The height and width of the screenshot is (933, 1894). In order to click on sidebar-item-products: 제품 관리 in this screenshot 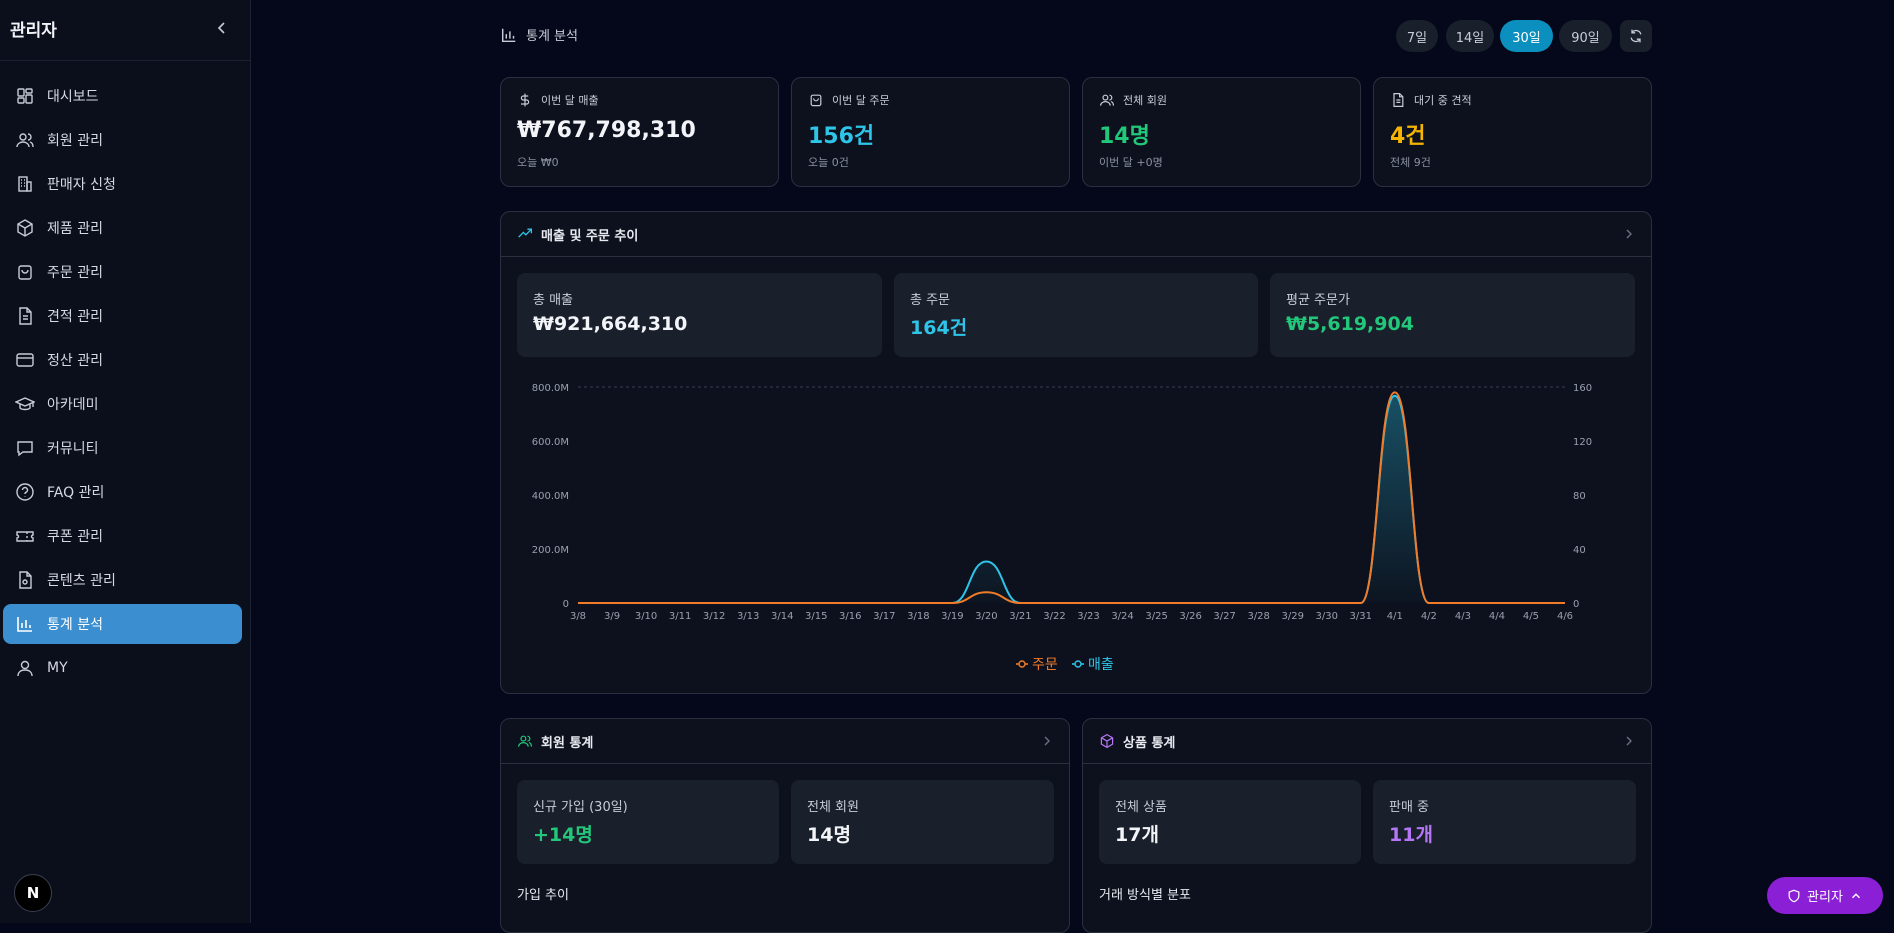, I will do `click(122, 228)`.